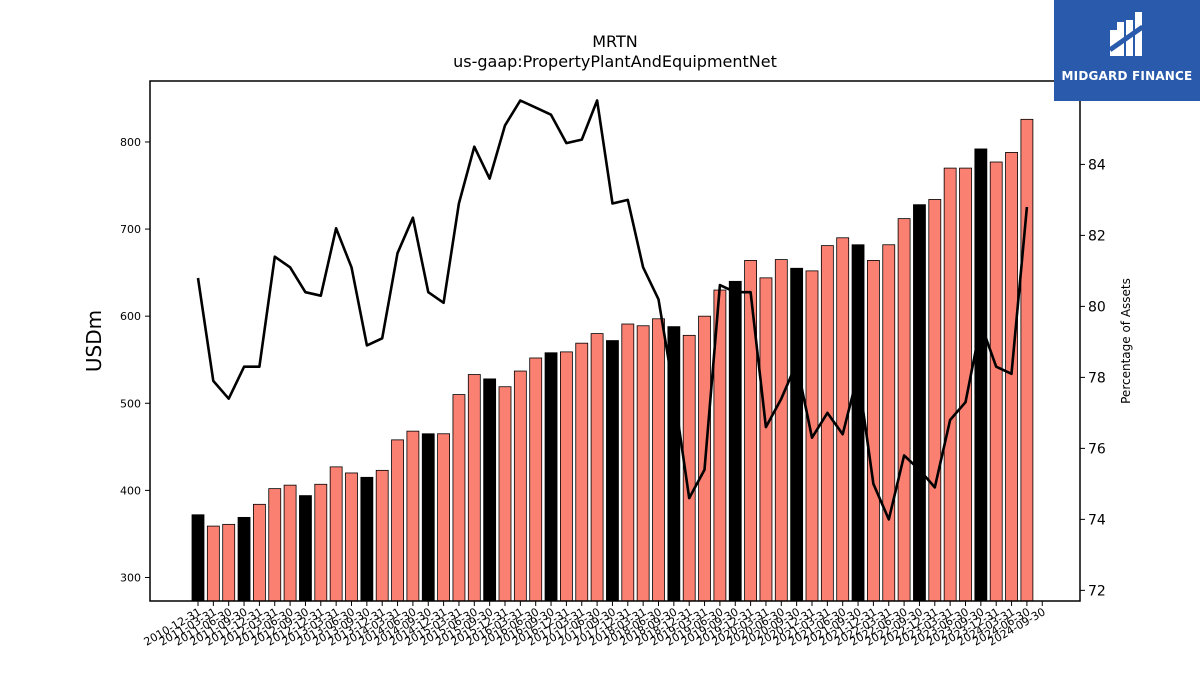  I want to click on chart-subtitle: us-gaap:PropertyPlantAndEquipmentNet, so click(615, 61).